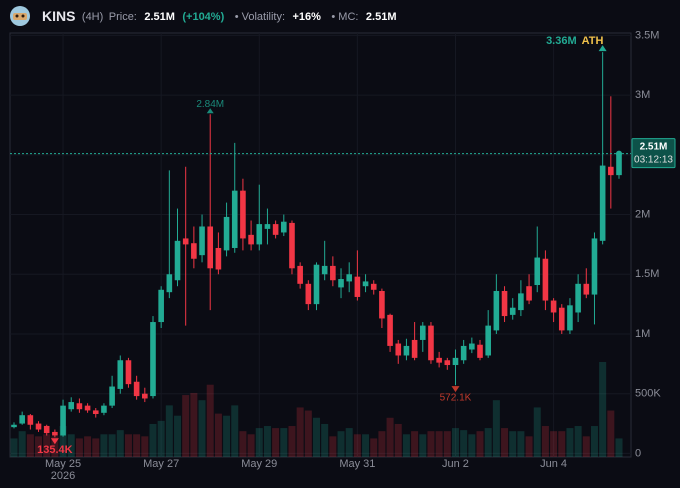 Image resolution: width=680 pixels, height=488 pixels. Describe the element at coordinates (619, 153) in the screenshot. I see `price-dot` at that location.